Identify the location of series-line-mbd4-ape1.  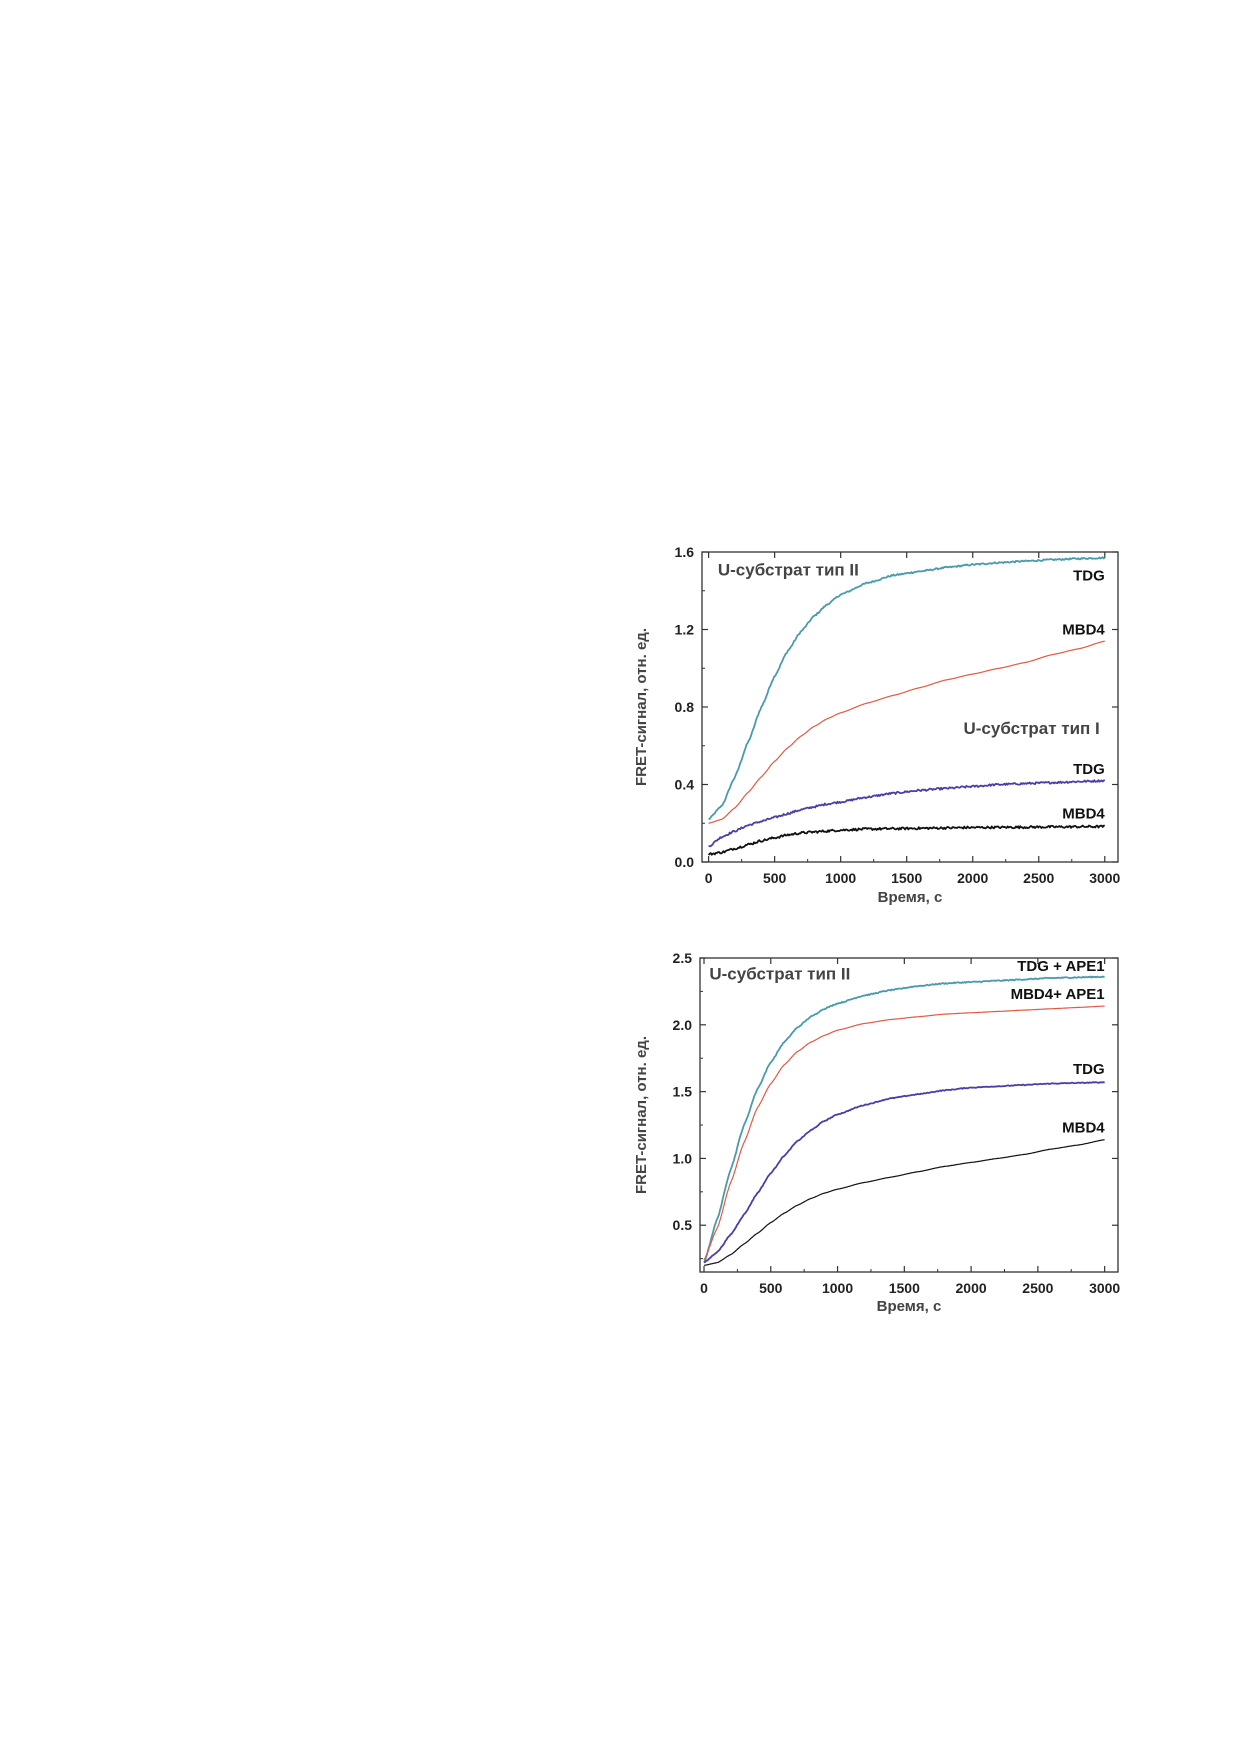
(904, 1133).